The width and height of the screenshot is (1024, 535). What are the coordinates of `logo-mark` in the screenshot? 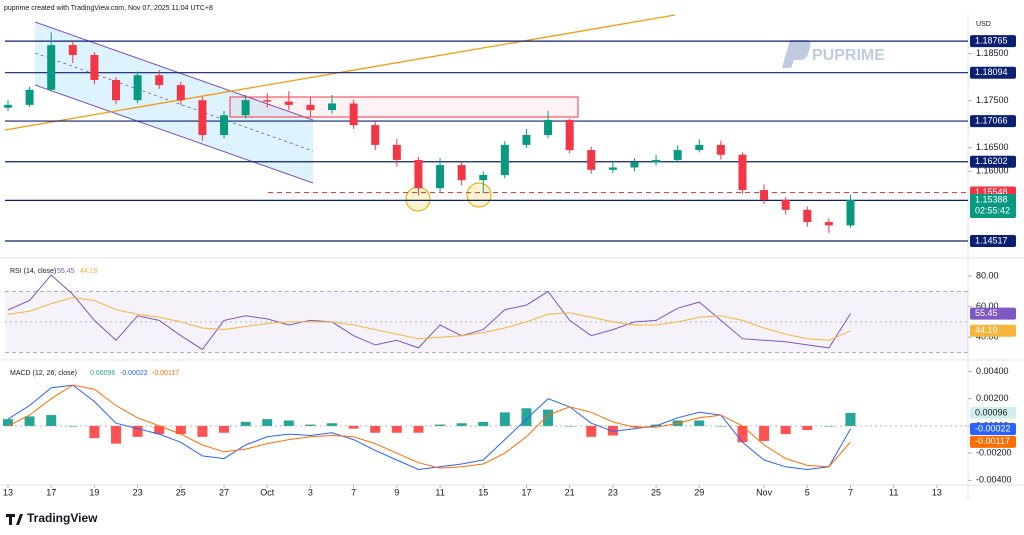 It's located at (14, 519).